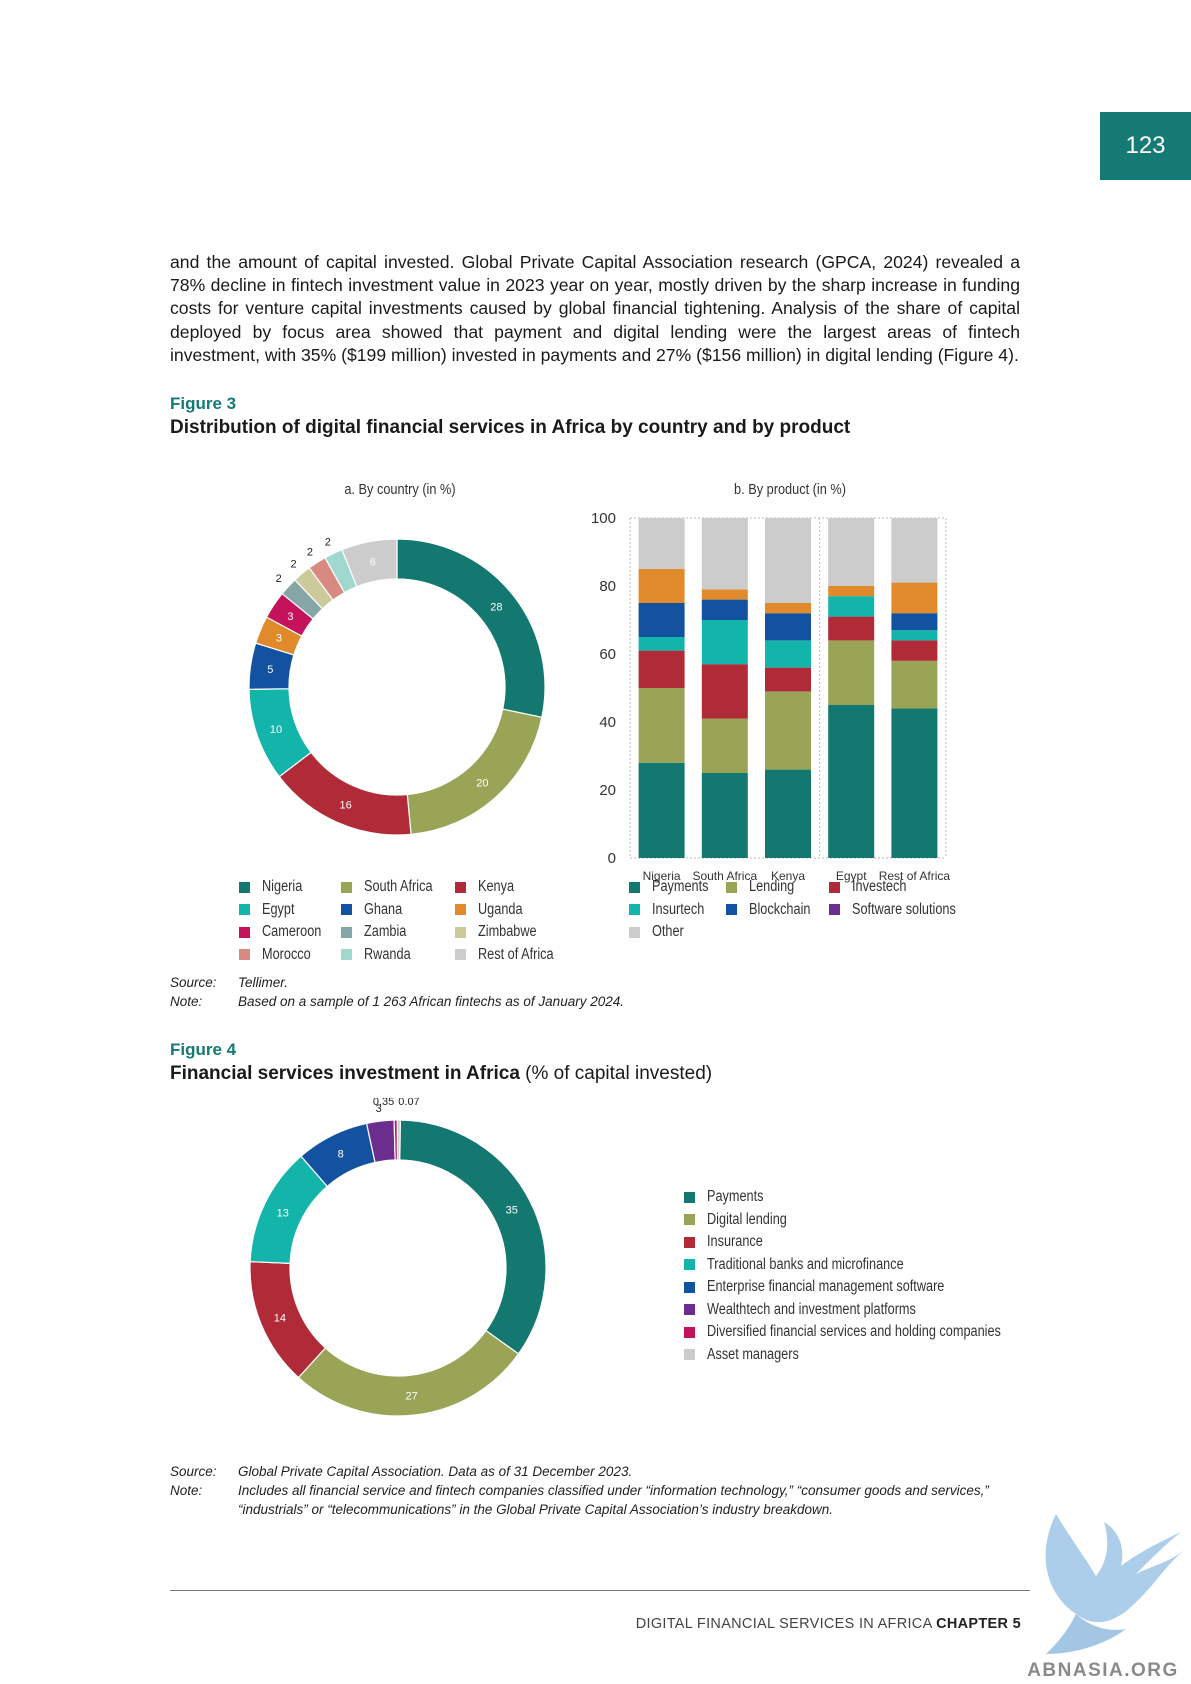  I want to click on slice-label-insurance: 14, so click(280, 1318).